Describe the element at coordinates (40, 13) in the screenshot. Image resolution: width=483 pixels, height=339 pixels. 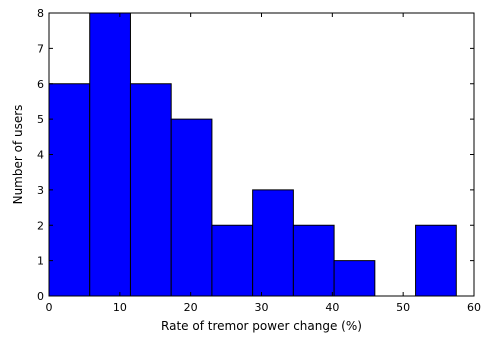
I see `y-tick-label: 8` at that location.